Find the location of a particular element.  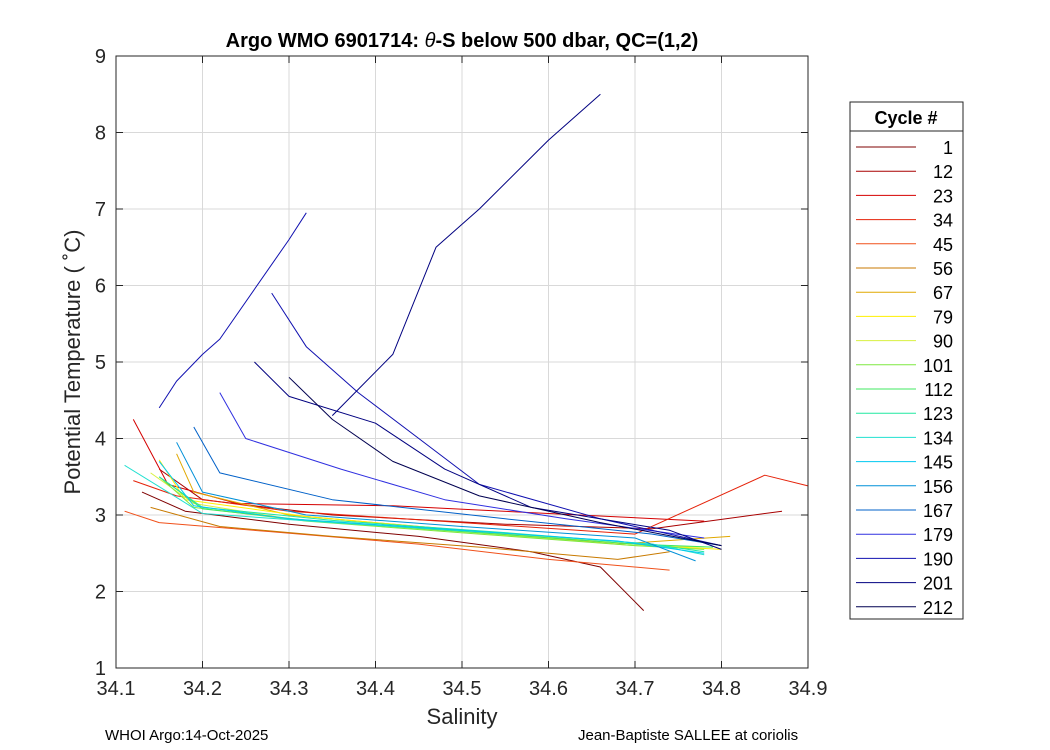

y-tick-label: 1 is located at coordinates (100, 669).